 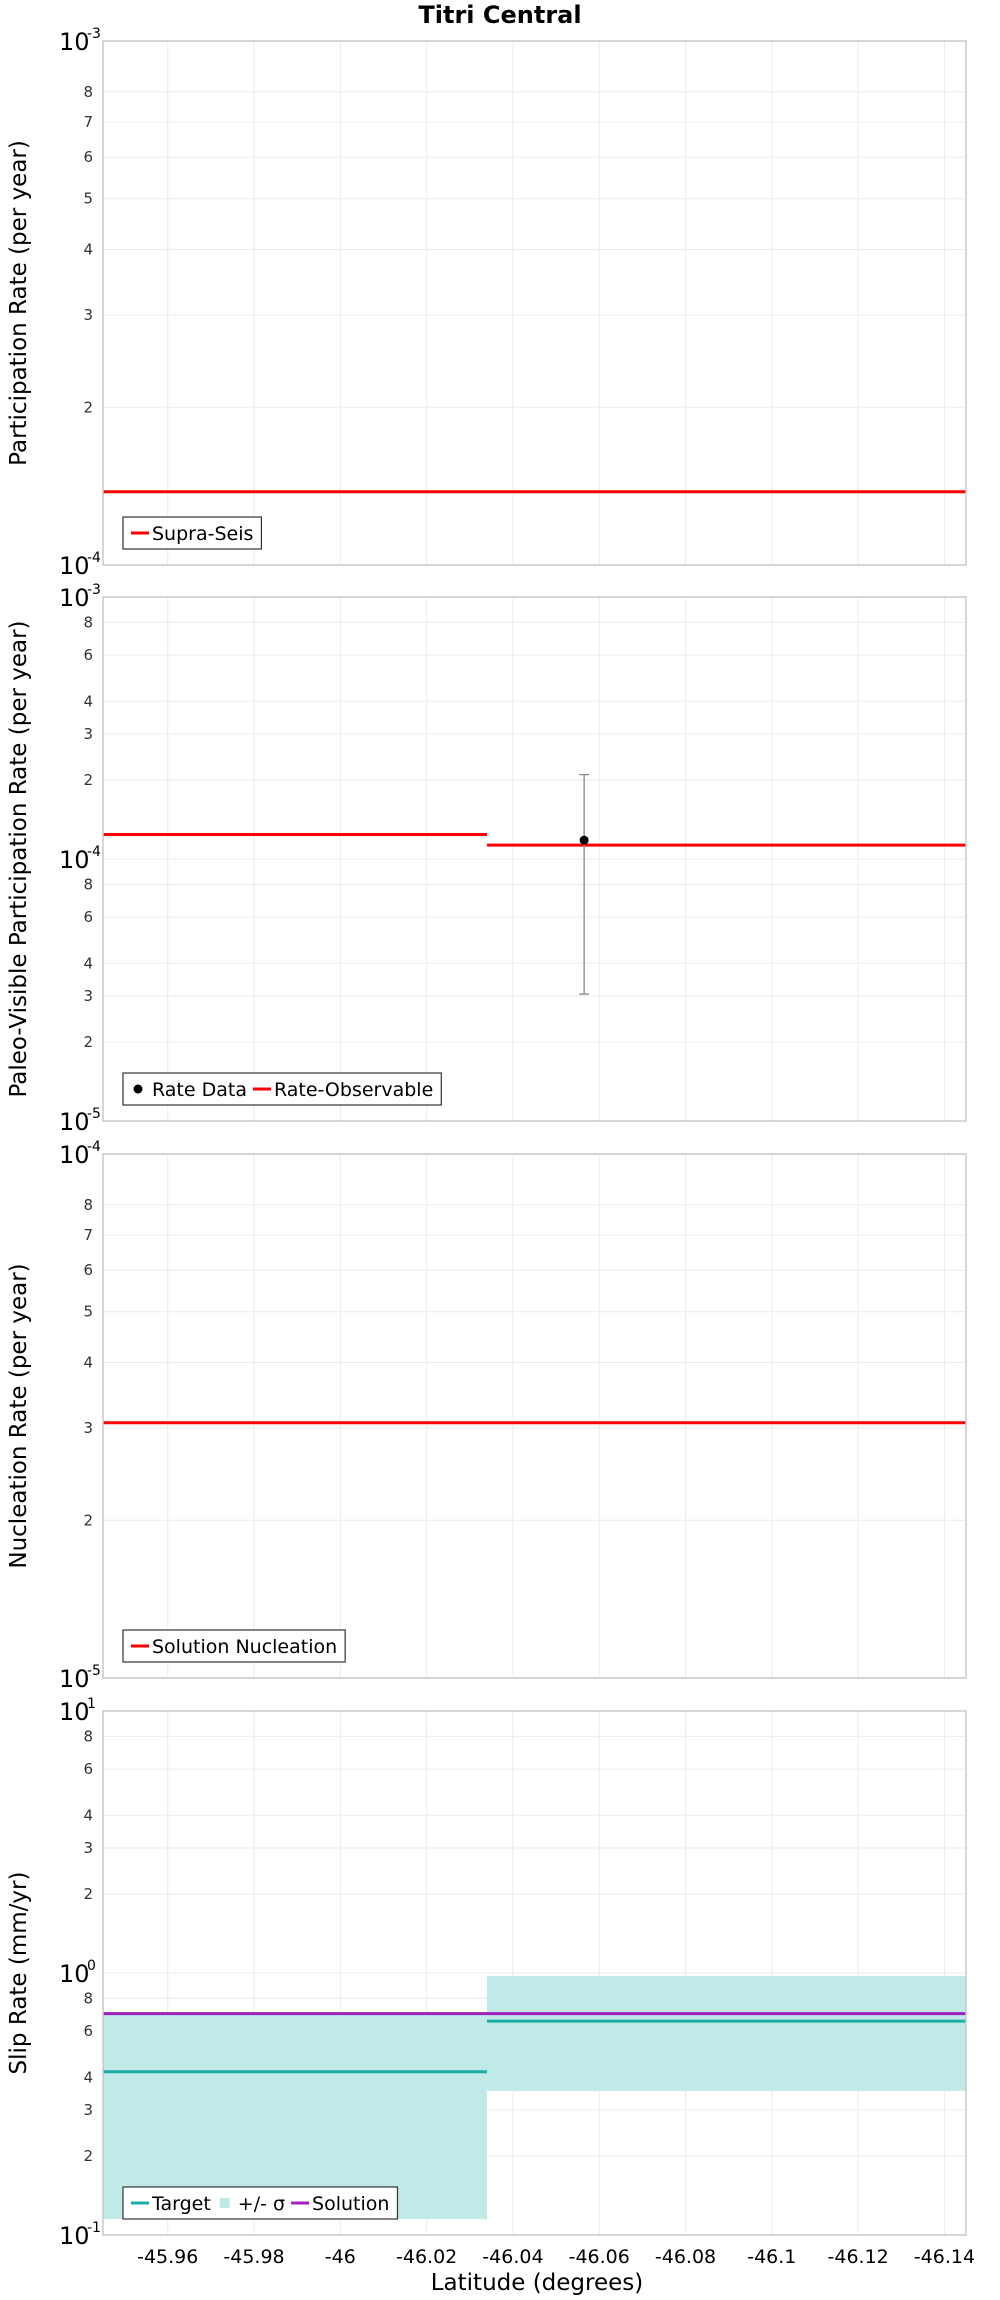 I want to click on tick-exponent: -3, so click(x=94, y=590).